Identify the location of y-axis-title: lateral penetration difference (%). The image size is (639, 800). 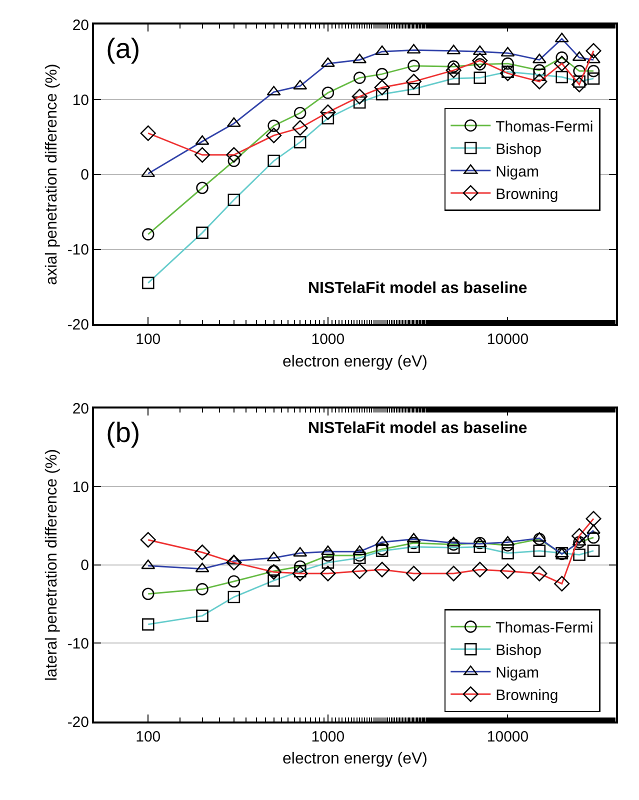
(52, 564).